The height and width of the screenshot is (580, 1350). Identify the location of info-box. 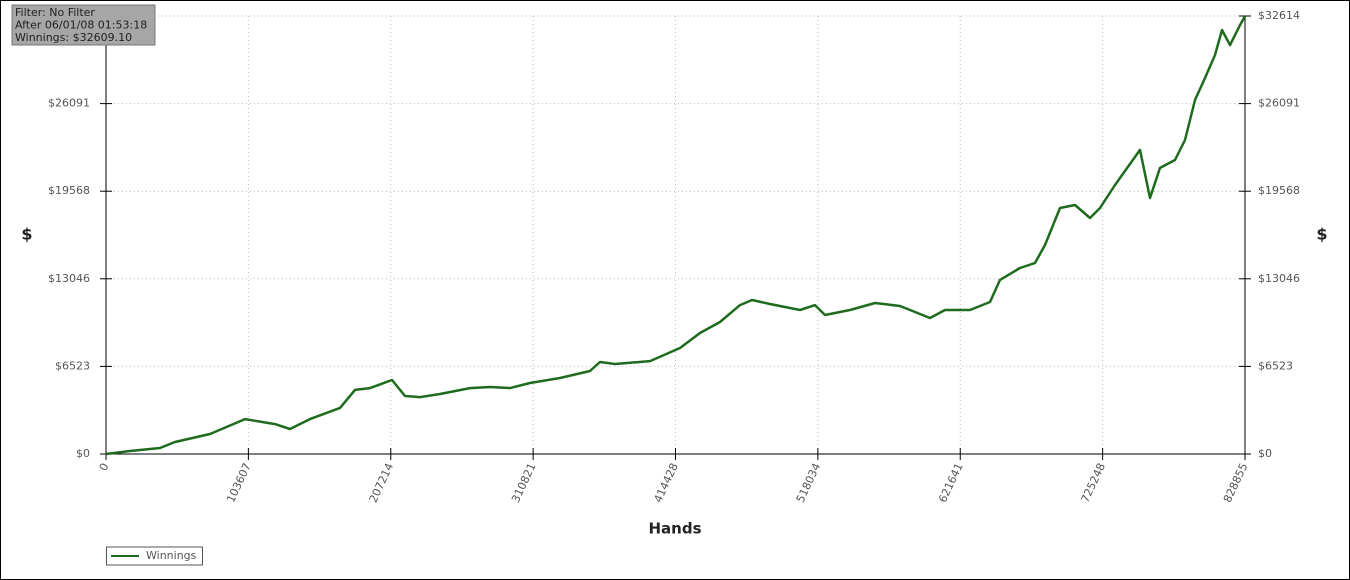
(83, 25).